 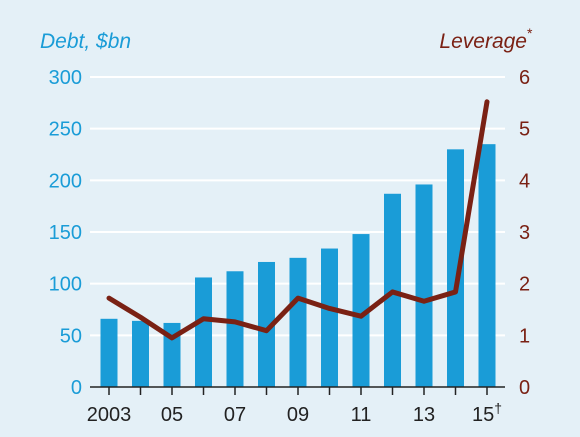 What do you see at coordinates (298, 391) in the screenshot?
I see `x-axis-ticks` at bounding box center [298, 391].